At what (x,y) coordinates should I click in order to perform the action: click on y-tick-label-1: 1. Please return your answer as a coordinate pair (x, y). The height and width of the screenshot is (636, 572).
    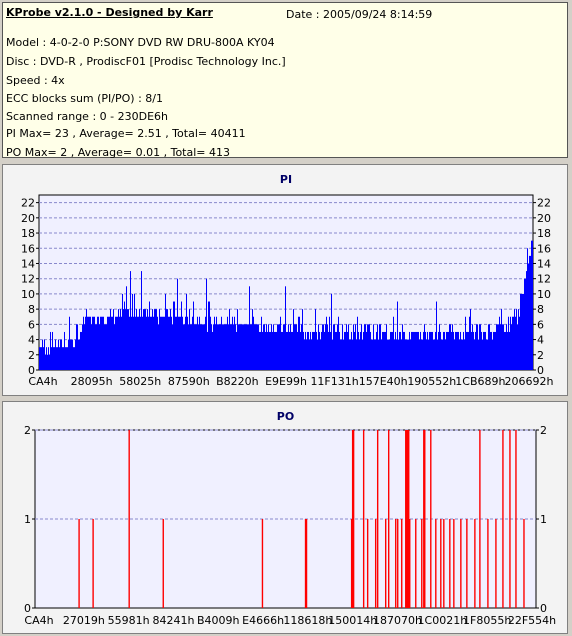
    Looking at the image, I should click on (27, 519).